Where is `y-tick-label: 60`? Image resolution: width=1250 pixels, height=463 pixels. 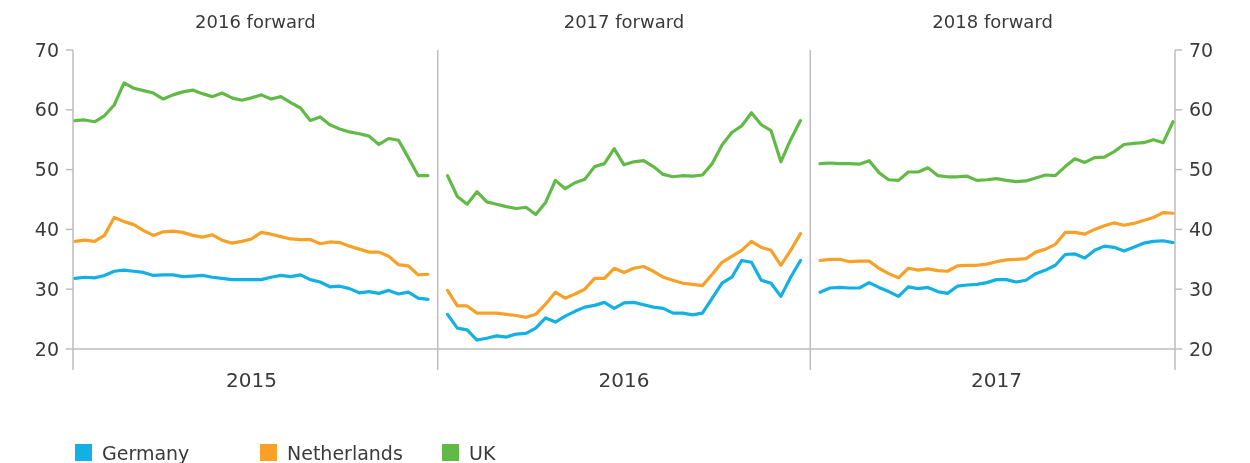 y-tick-label: 60 is located at coordinates (46, 109).